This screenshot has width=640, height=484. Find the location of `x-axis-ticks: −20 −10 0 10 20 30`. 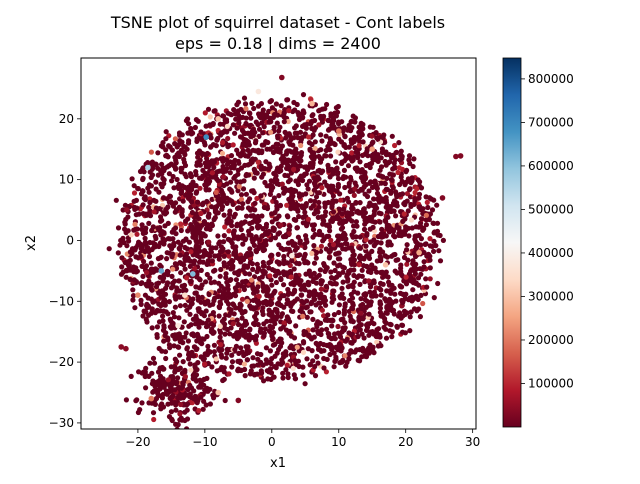

x-axis-ticks: −20 −10 0 10 20 30 is located at coordinates (302, 439).